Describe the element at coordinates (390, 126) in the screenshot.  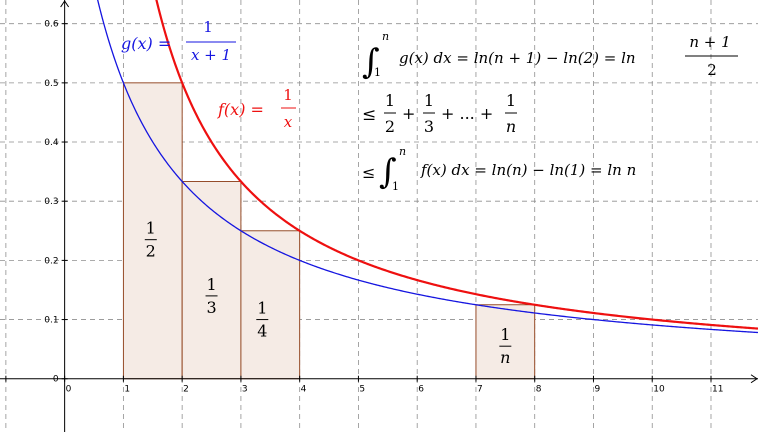
I see `sum-term-denominator: 2` at that location.